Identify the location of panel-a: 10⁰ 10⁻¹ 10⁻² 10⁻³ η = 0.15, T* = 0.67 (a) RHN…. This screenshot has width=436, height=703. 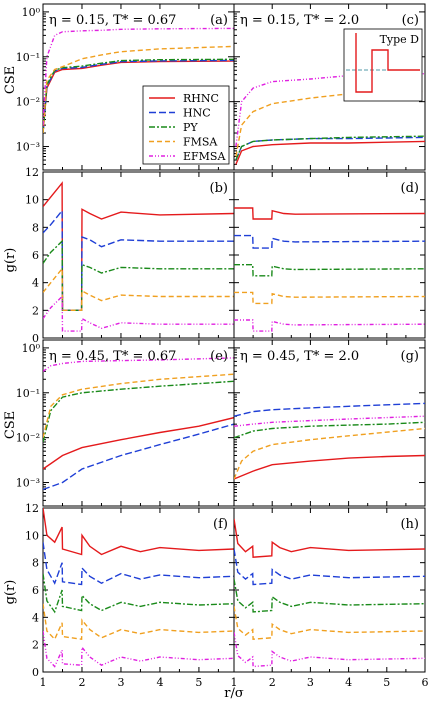
(125, 87).